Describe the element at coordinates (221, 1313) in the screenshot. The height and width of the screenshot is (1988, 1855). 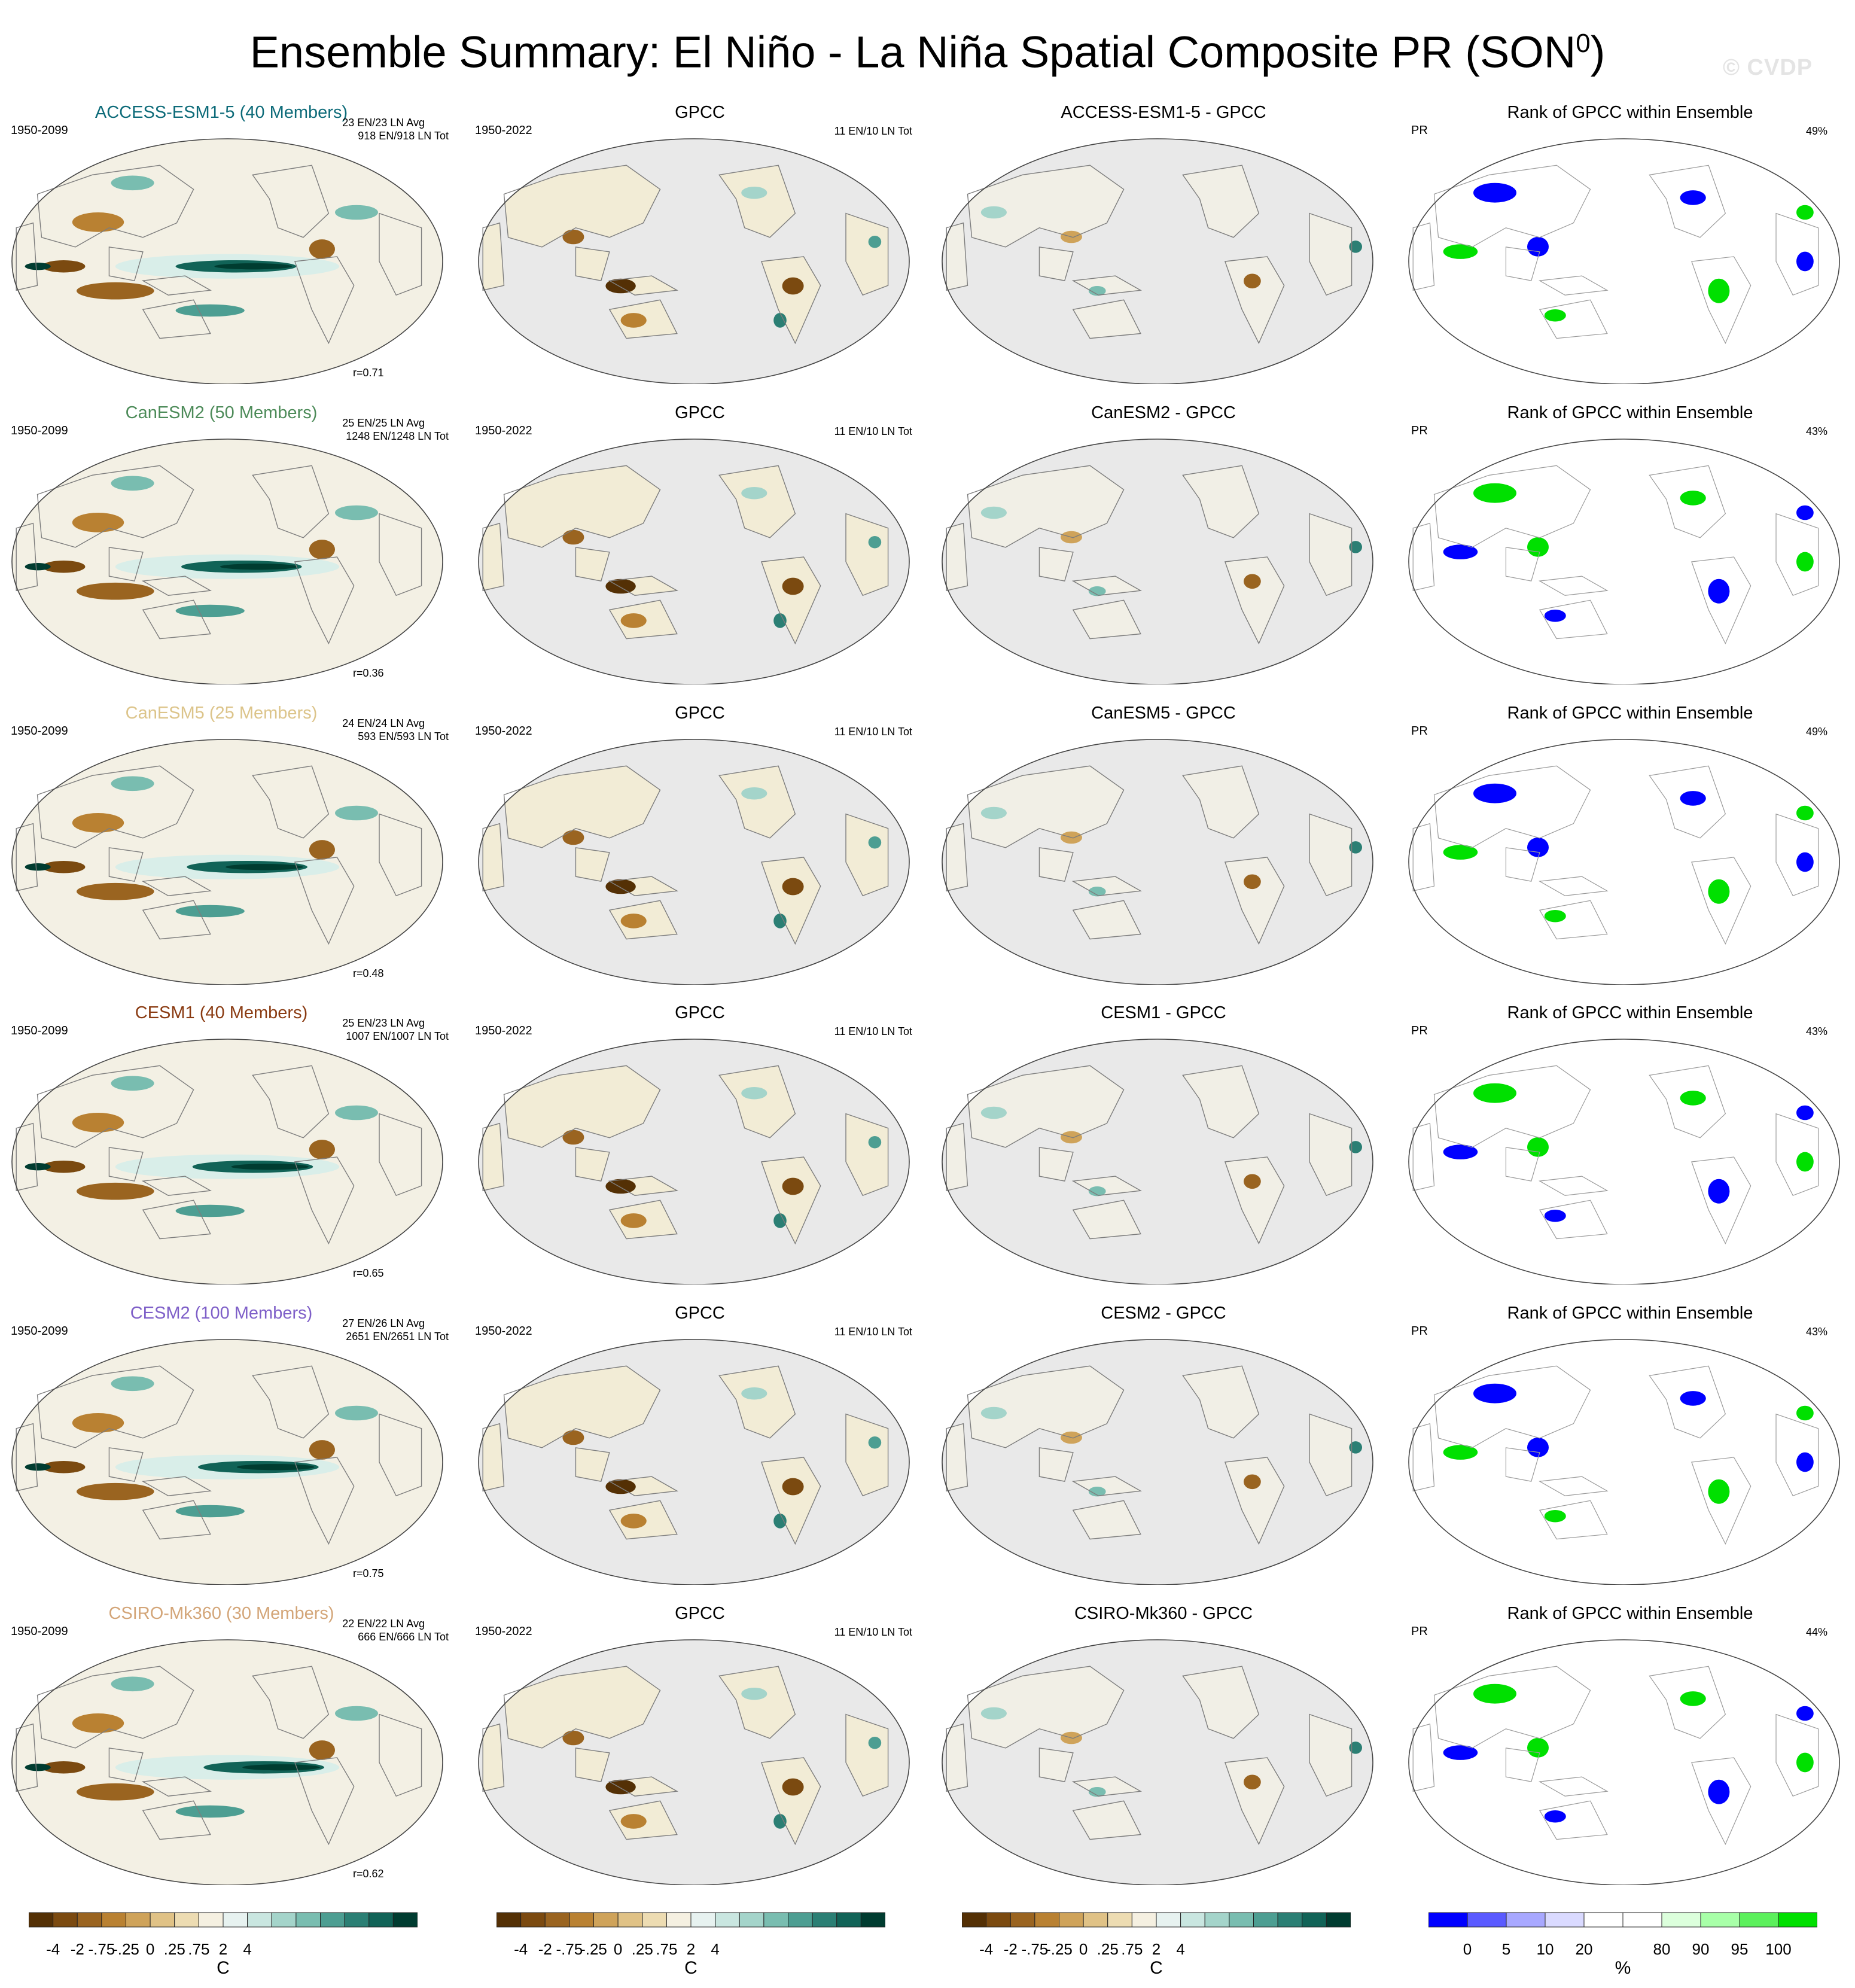
I see `model-title: CESM2 (100 Members)` at that location.